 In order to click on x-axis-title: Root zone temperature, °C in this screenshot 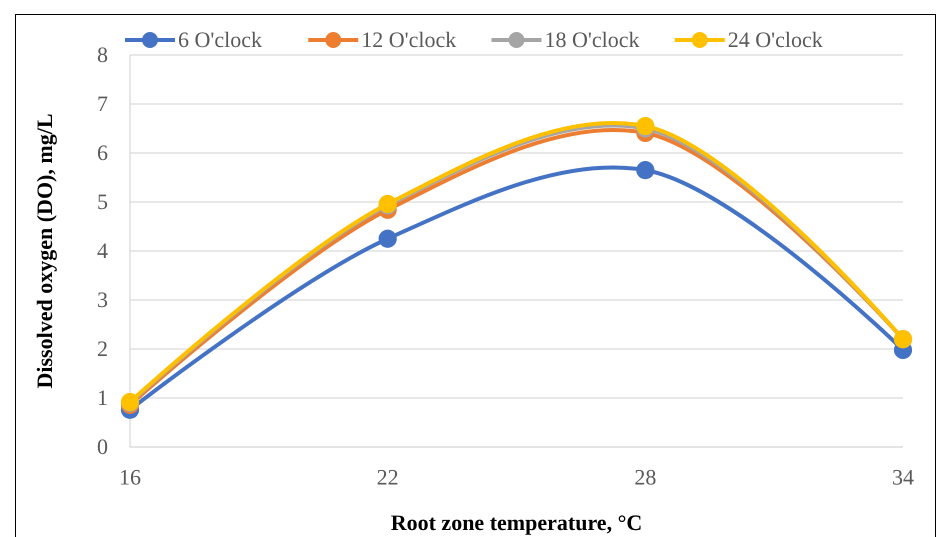, I will do `click(516, 522)`.